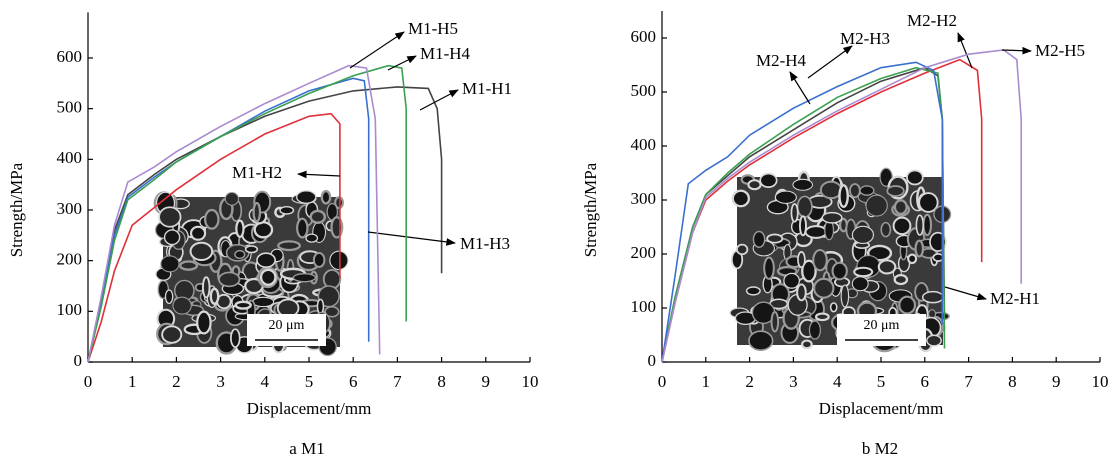 The width and height of the screenshot is (1115, 461). I want to click on series-label: M2-H2, so click(932, 20).